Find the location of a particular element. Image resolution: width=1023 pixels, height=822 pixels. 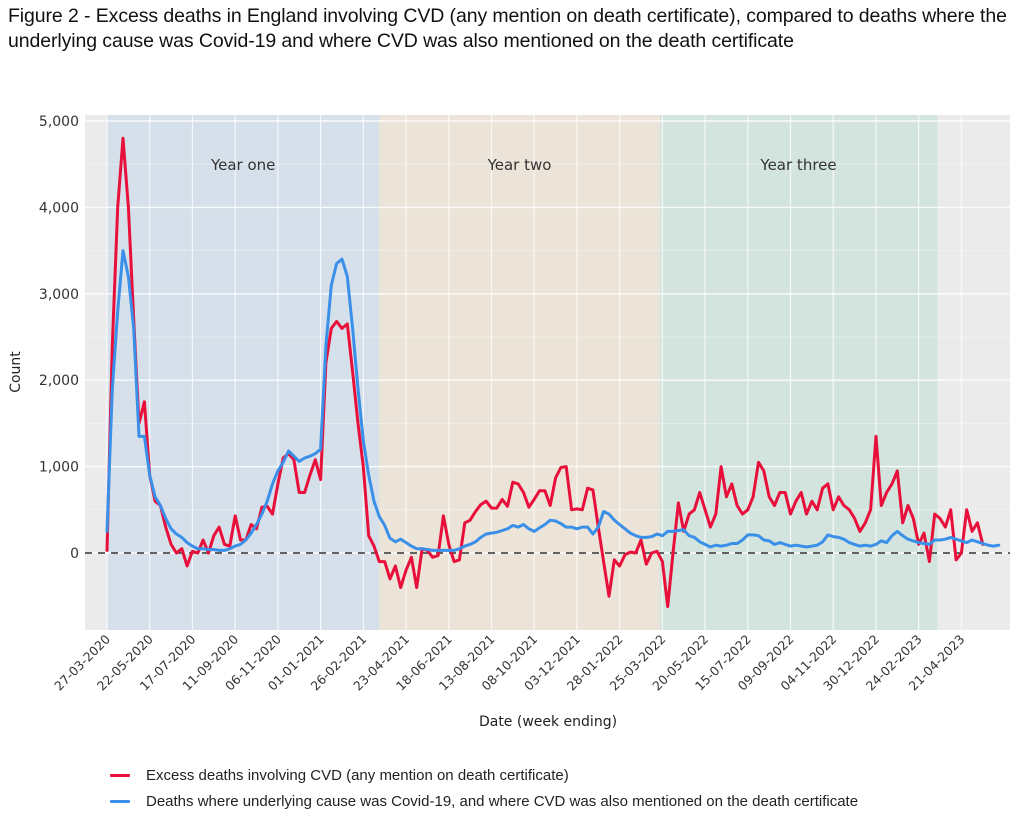

legend-swatch-red is located at coordinates (120, 775).